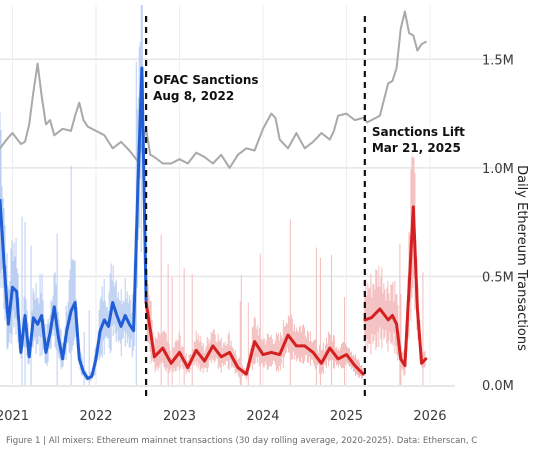 The width and height of the screenshot is (534, 462). I want to click on x-tick-label: 2026, so click(429, 416).